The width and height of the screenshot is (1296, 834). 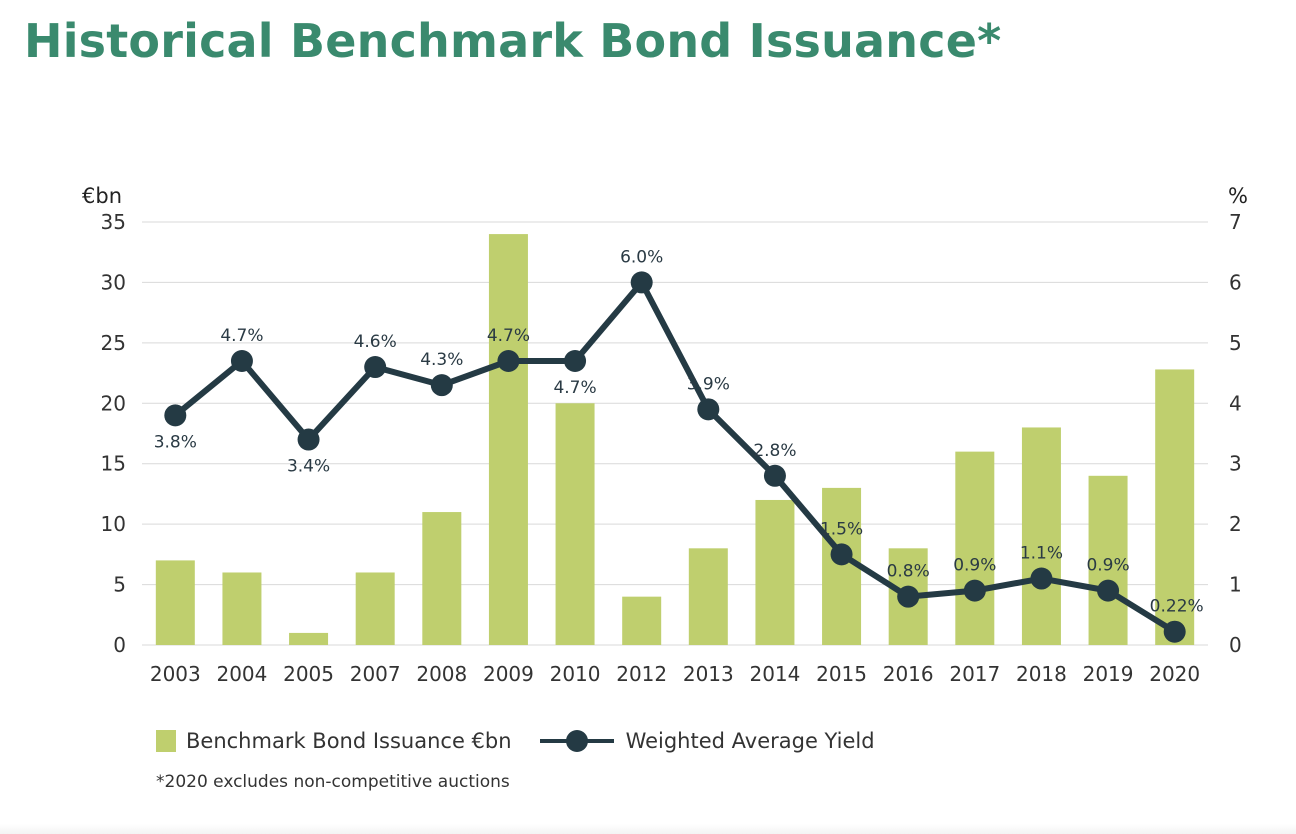 I want to click on left-tick-label: 35, so click(x=113, y=222).